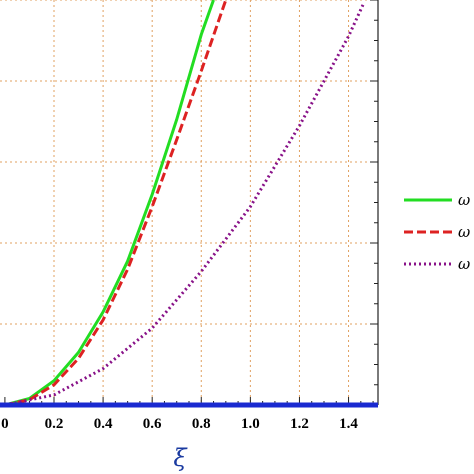 This screenshot has width=474, height=474. Describe the element at coordinates (201, 424) in the screenshot. I see `x-tick-label-4: 0.8` at that location.